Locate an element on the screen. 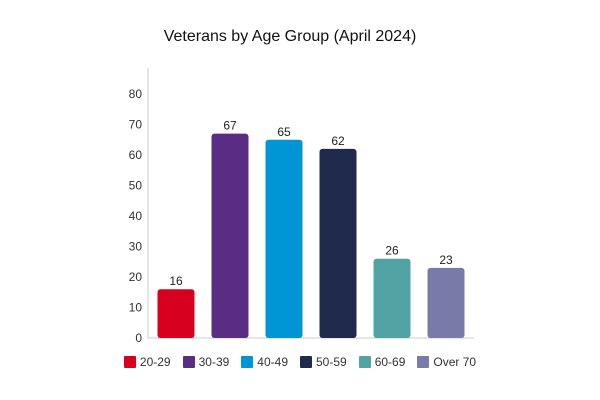 The height and width of the screenshot is (400, 600). y-tick-label: 30 is located at coordinates (136, 247).